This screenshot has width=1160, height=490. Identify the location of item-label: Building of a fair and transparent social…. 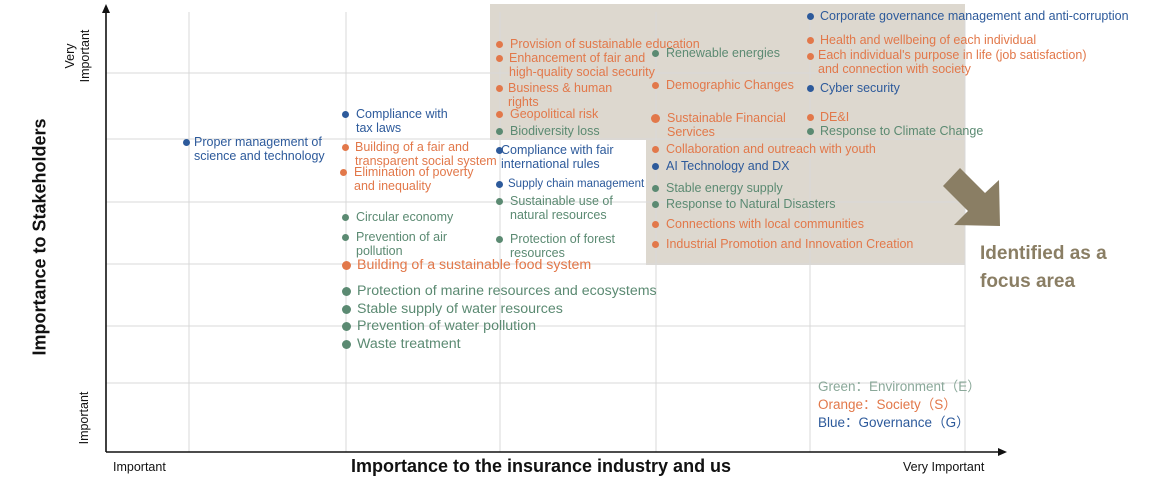
(426, 154).